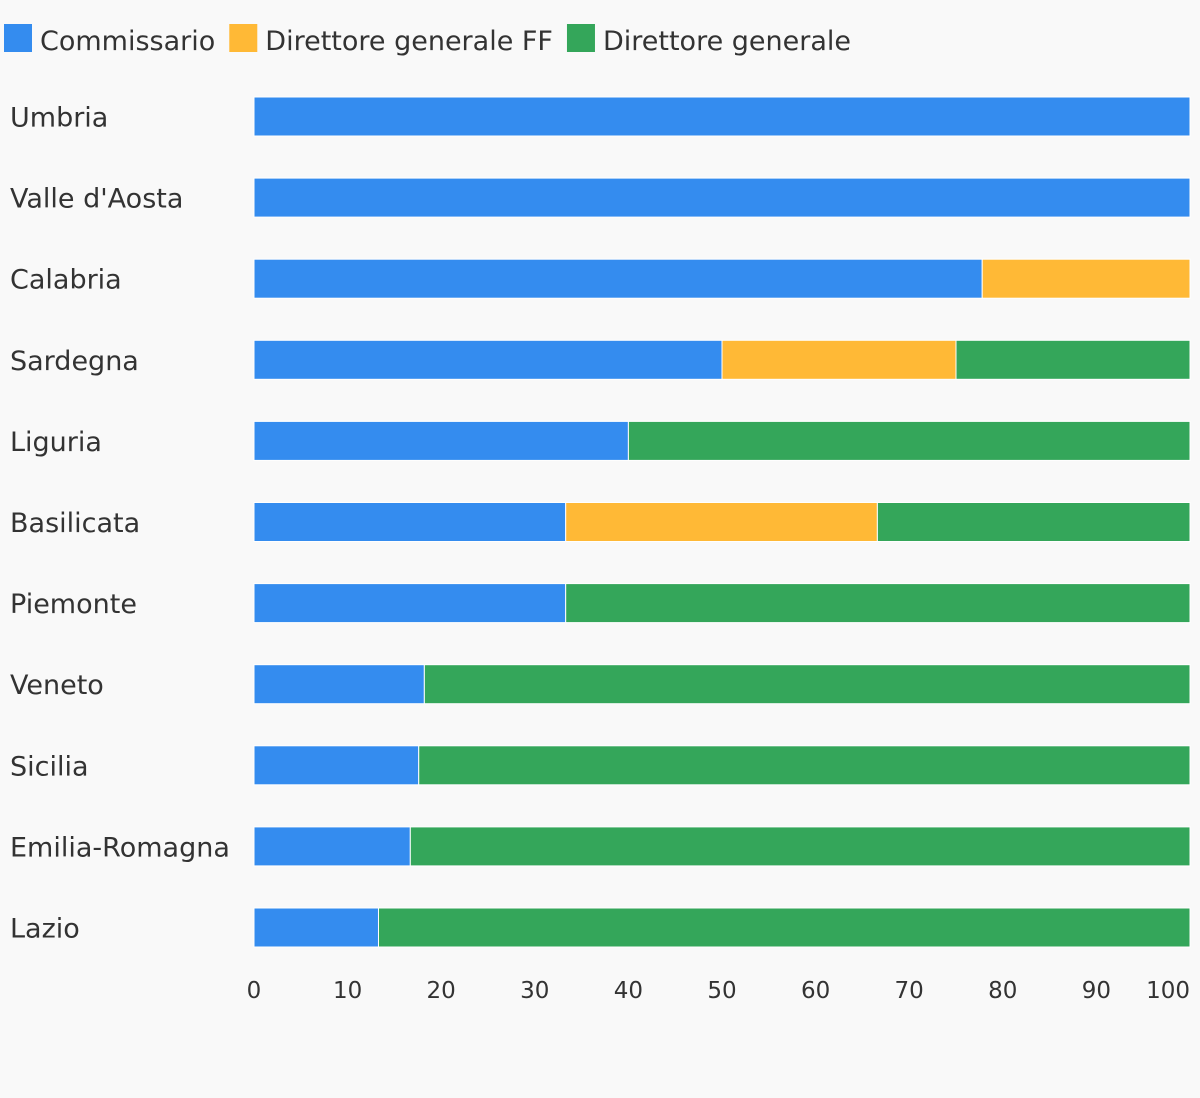  What do you see at coordinates (1002, 991) in the screenshot?
I see `x-tick-label: 80` at bounding box center [1002, 991].